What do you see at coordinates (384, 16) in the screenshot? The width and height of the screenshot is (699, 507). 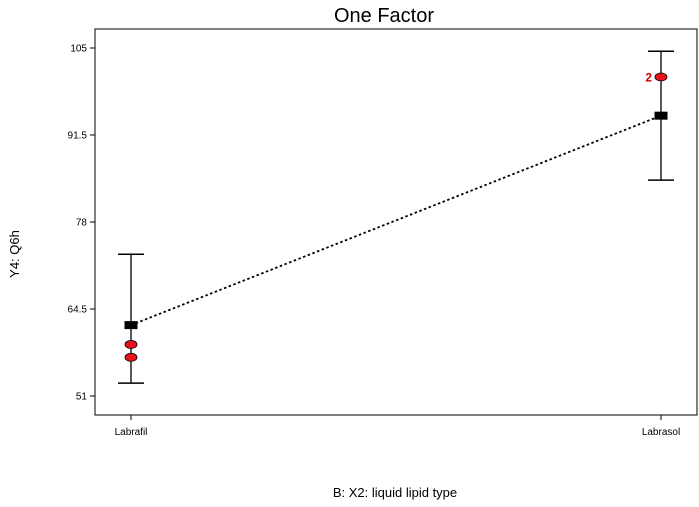 I see `chart-title: One Factor` at bounding box center [384, 16].